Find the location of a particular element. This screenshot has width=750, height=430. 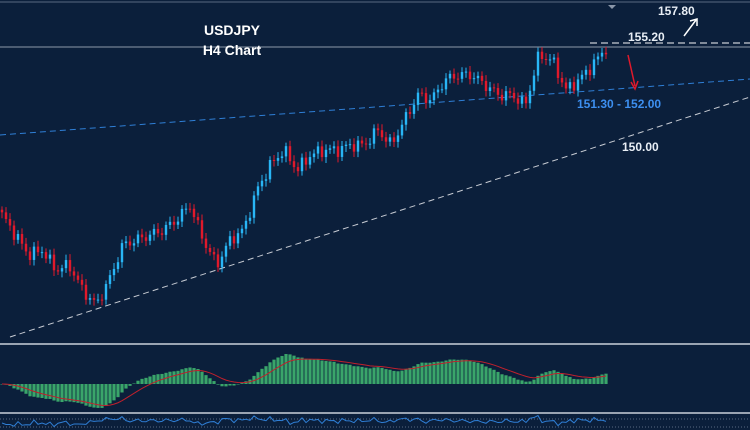

panel-divider is located at coordinates (375, 413).